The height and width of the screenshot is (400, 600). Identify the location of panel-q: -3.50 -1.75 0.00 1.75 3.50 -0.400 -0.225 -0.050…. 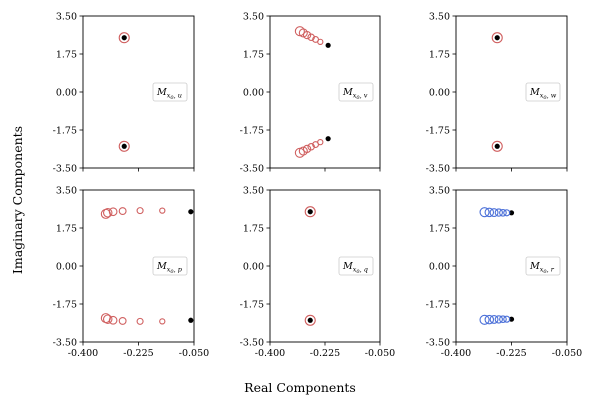
(318, 272).